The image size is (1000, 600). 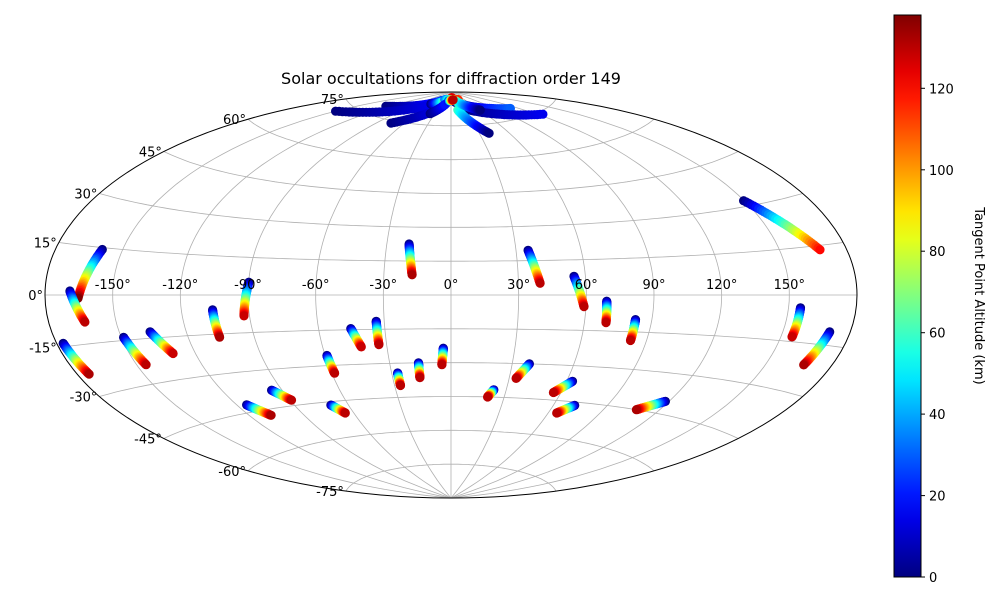 What do you see at coordinates (518, 285) in the screenshot?
I see `lon-tick-label: 30°` at bounding box center [518, 285].